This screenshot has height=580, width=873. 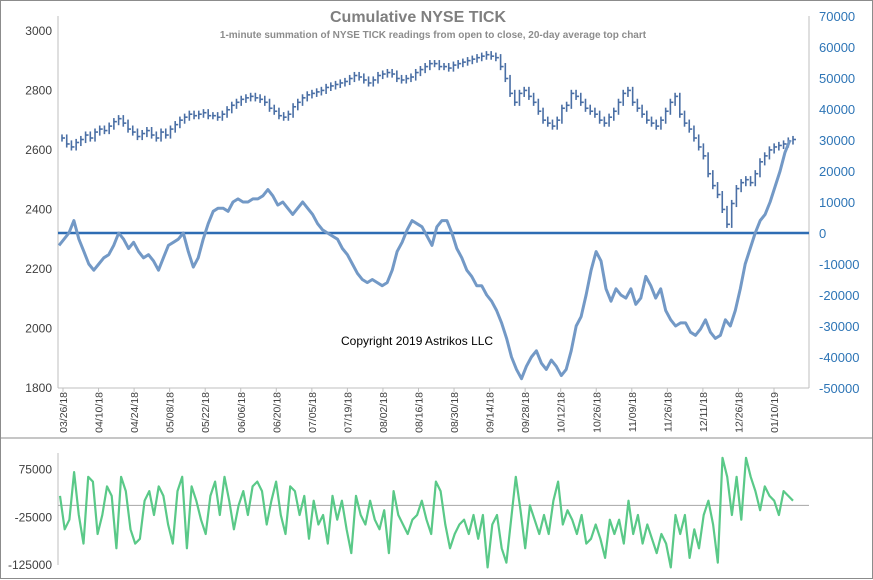 What do you see at coordinates (704, 412) in the screenshot?
I see `x-tick-label: 12/11/18` at bounding box center [704, 412].